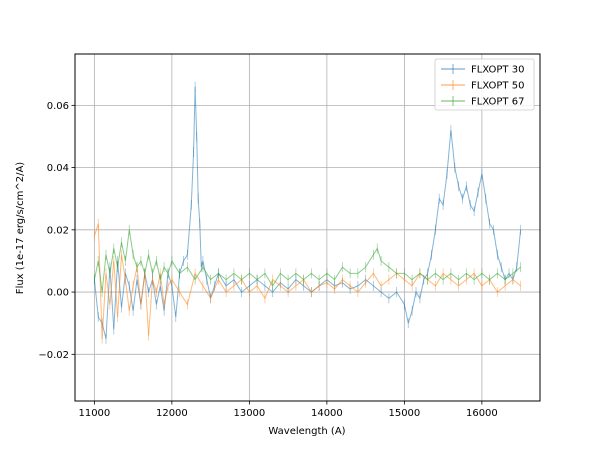  What do you see at coordinates (58, 106) in the screenshot?
I see `y-tick-label: 0.06` at bounding box center [58, 106].